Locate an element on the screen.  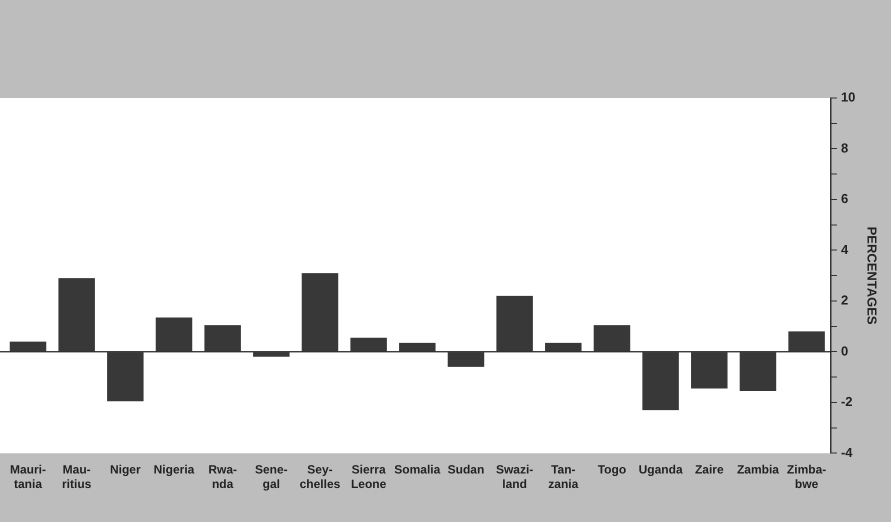
x-tick-label: Zambia is located at coordinates (758, 469).